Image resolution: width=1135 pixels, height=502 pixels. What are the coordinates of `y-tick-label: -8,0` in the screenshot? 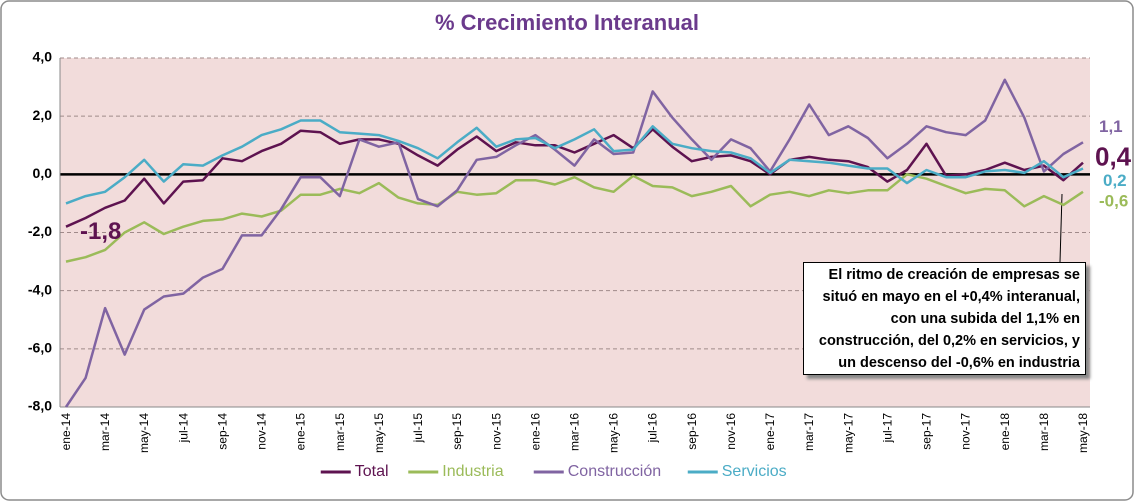 It's located at (40, 406).